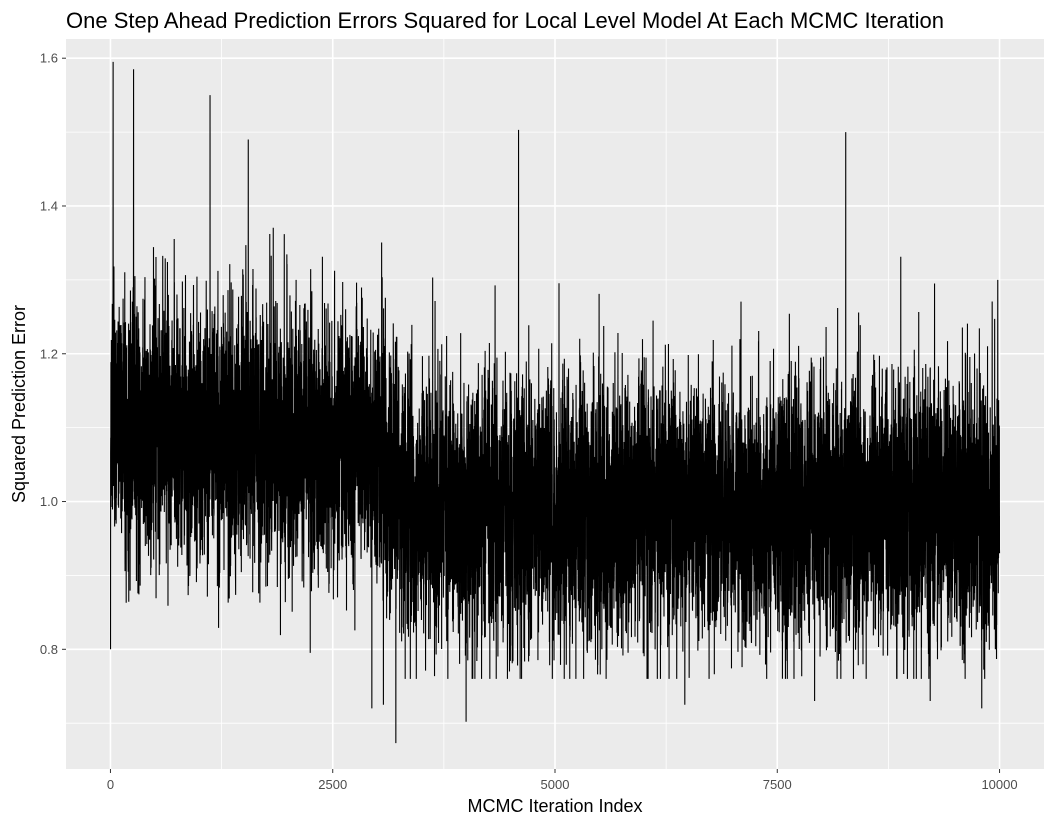  Describe the element at coordinates (554, 806) in the screenshot. I see `x-axis-title: MCMC Iteration Index` at that location.